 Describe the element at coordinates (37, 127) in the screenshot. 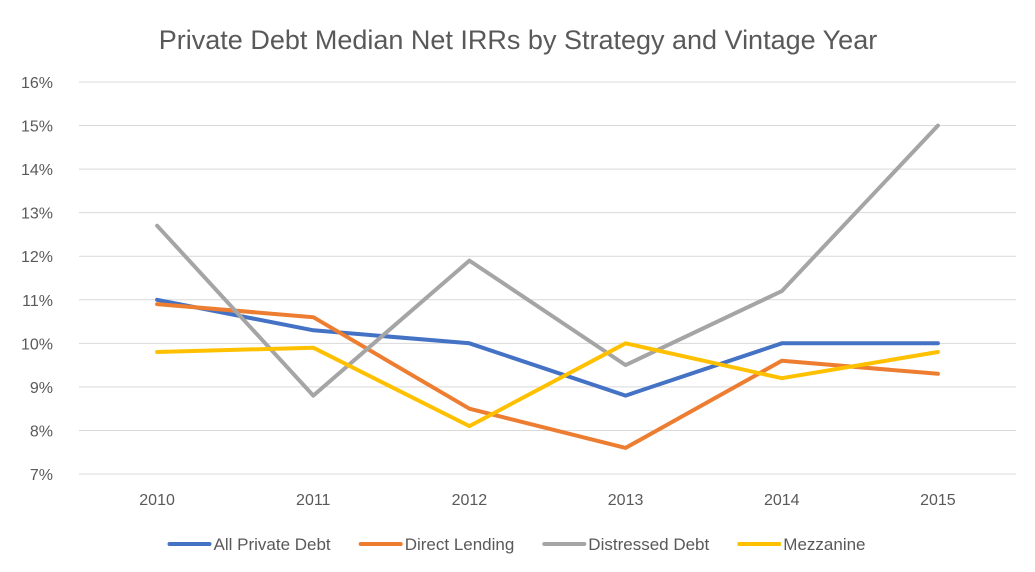

I see `y-tick-label: 15%` at that location.